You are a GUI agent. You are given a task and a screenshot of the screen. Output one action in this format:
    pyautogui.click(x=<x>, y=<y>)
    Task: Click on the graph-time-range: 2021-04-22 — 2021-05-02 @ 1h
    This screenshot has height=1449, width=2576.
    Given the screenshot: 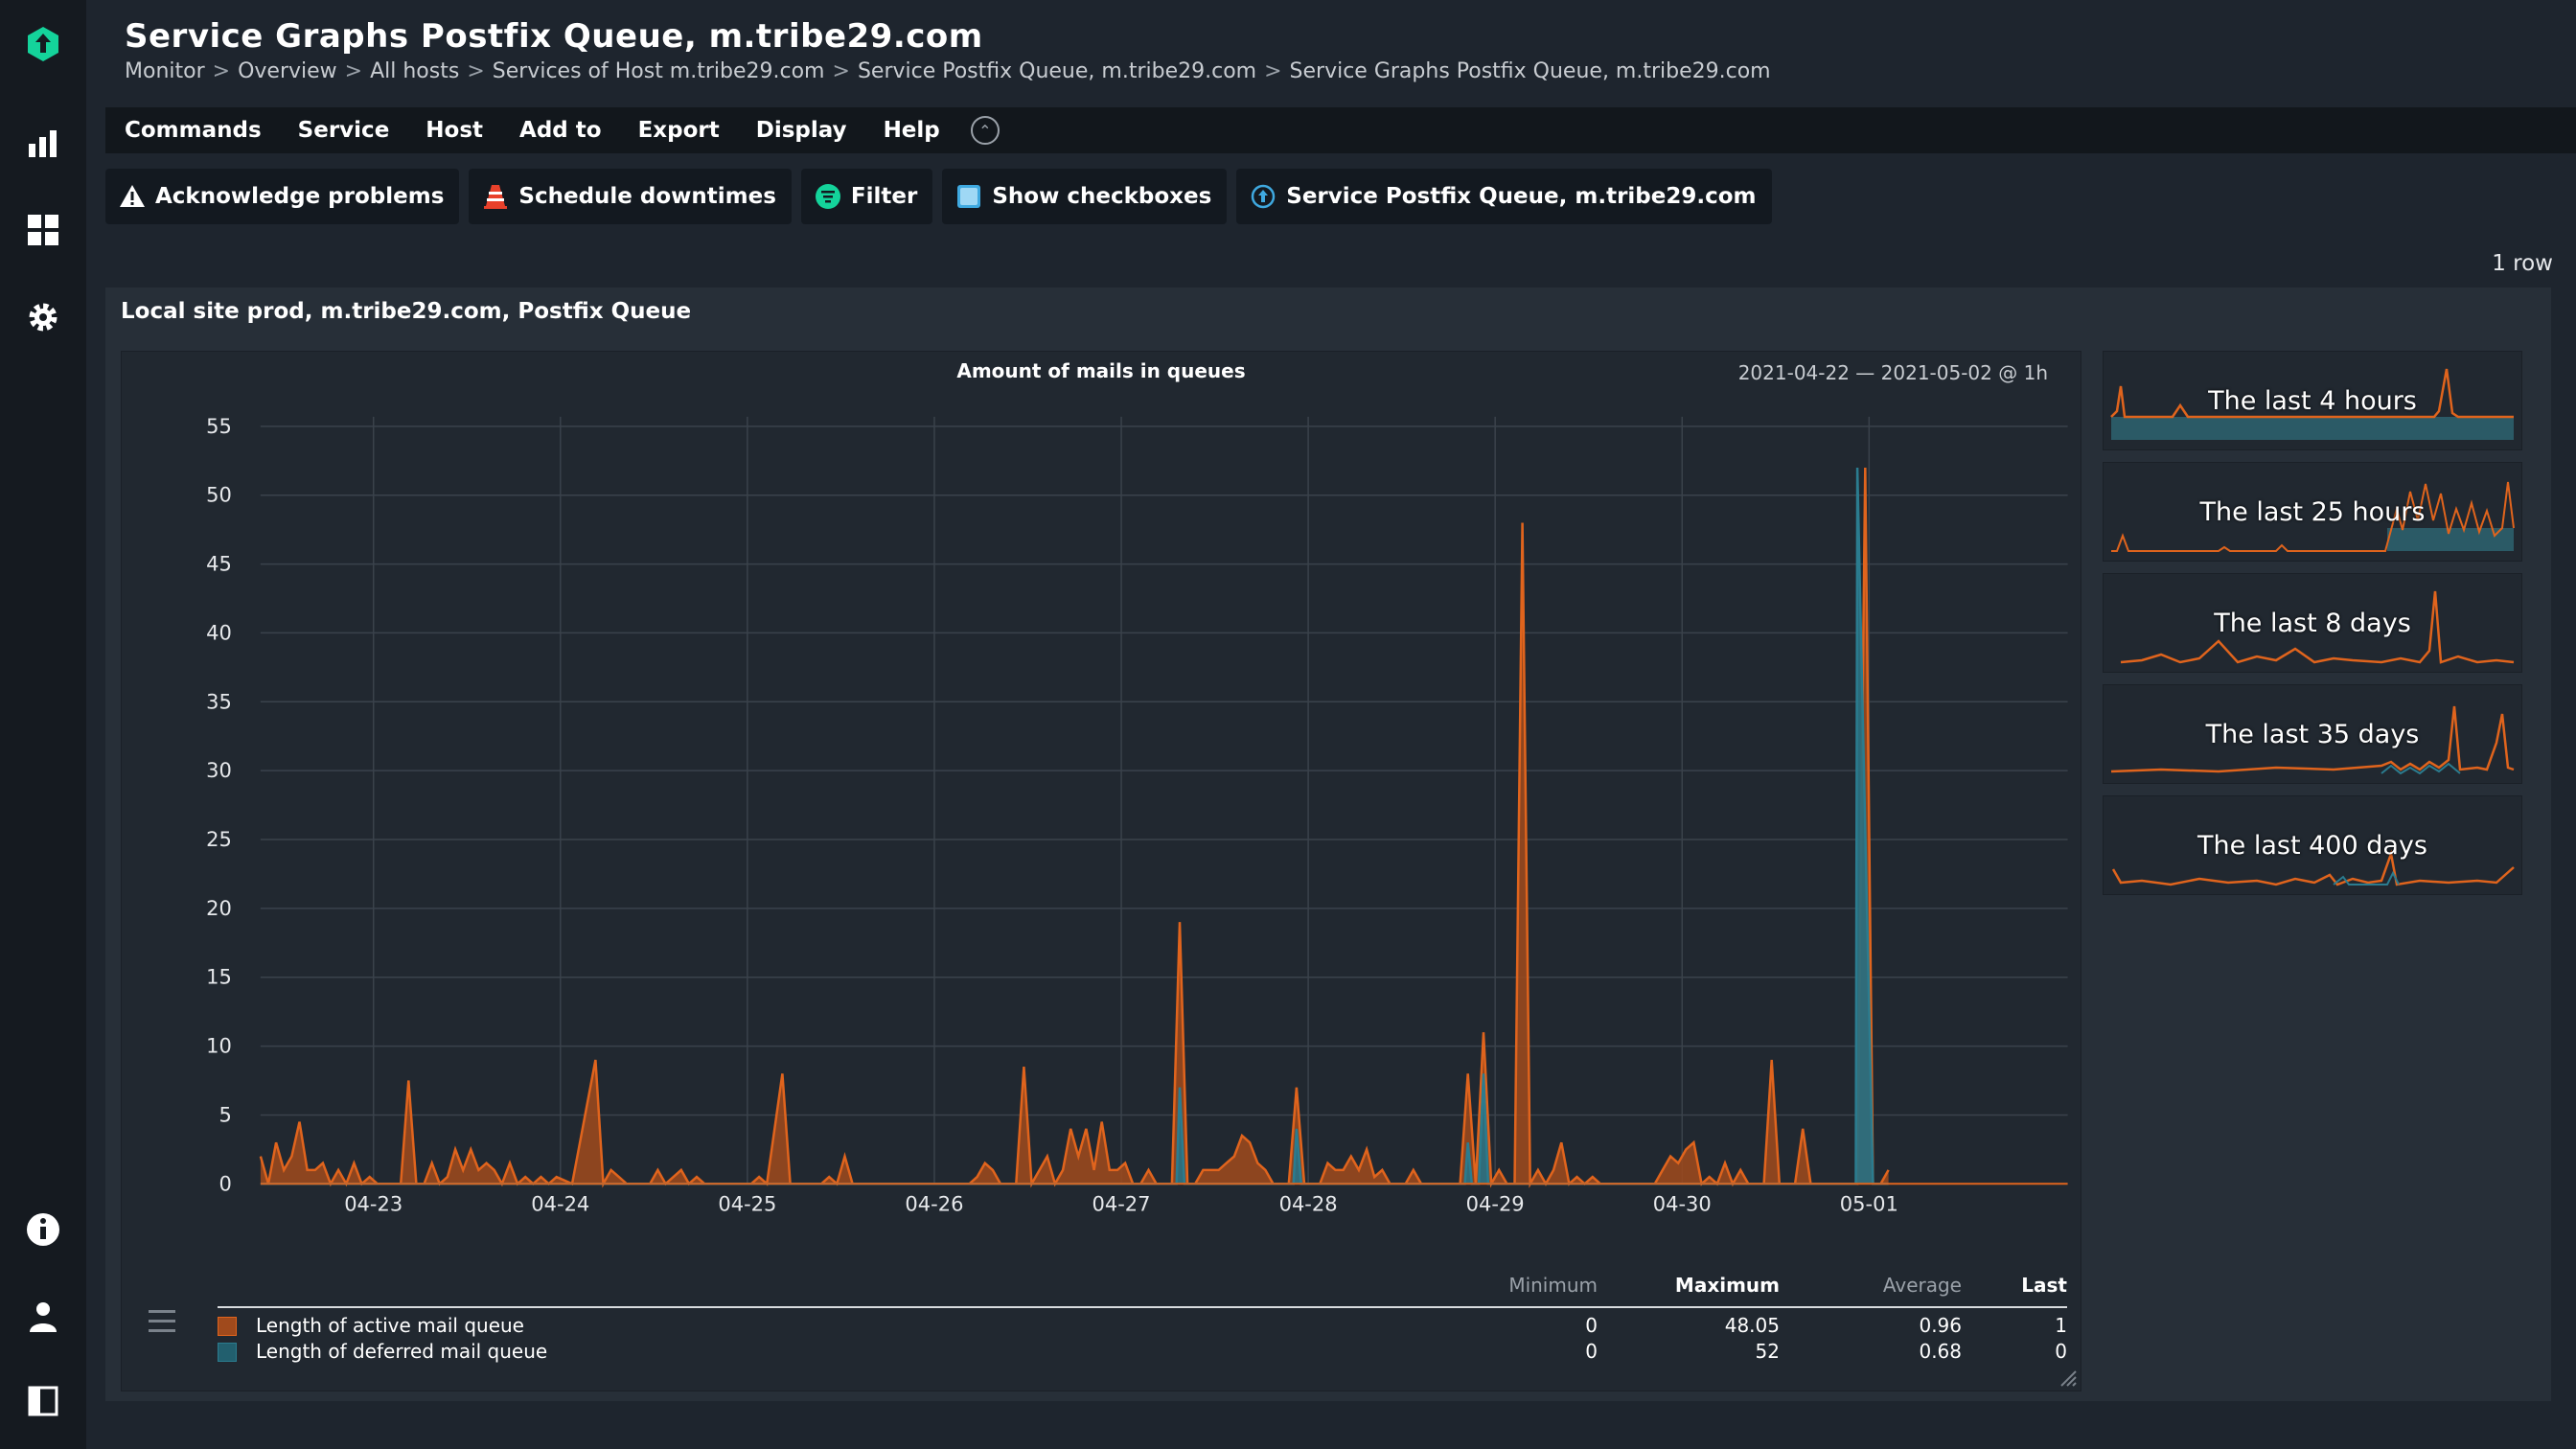 What is the action you would take?
    pyautogui.click(x=1892, y=373)
    